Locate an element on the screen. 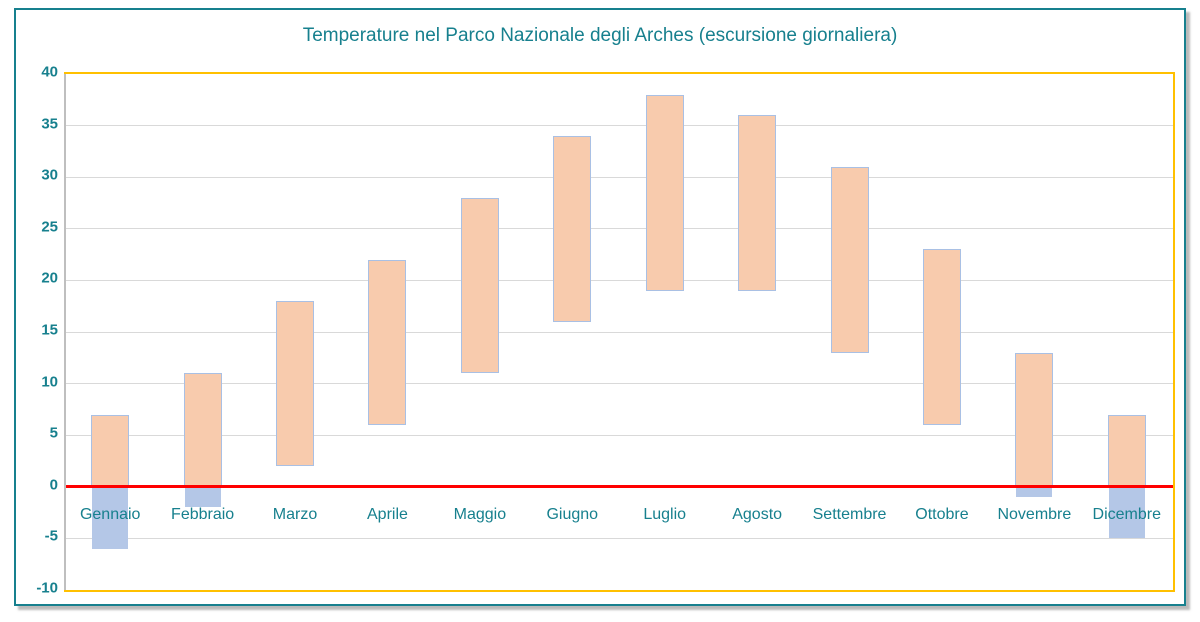  x-category-label-ottobre: Ottobre is located at coordinates (942, 514).